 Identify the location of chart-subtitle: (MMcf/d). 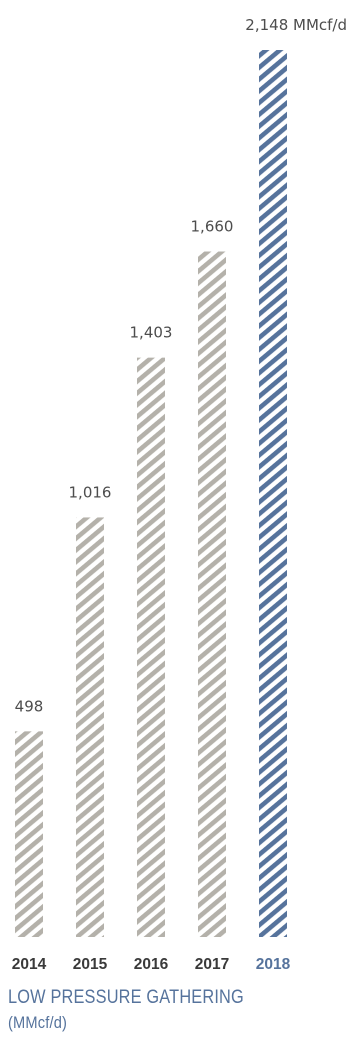
(38, 1022).